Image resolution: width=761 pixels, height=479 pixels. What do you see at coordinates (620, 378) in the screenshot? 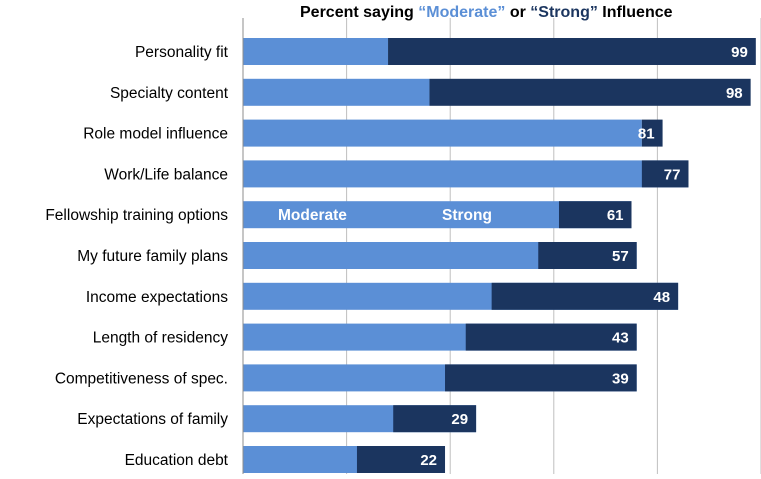
I see `value-label: 39` at bounding box center [620, 378].